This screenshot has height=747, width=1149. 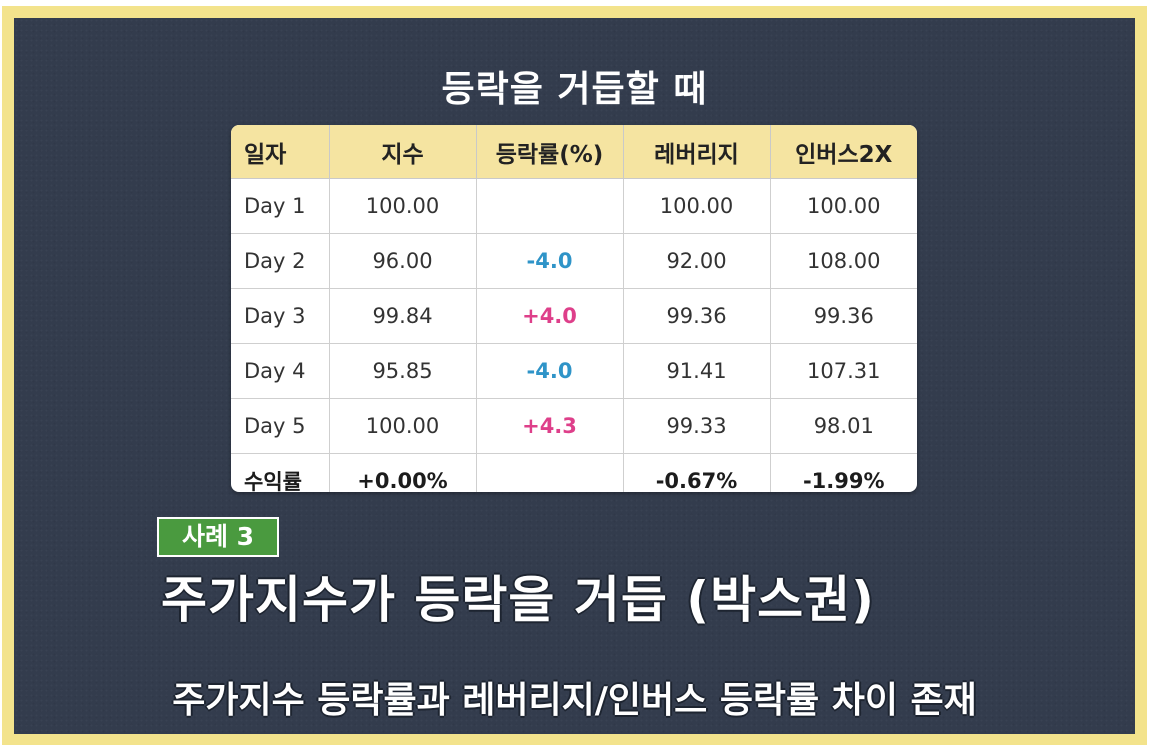 What do you see at coordinates (697, 426) in the screenshot?
I see `cell-leverage: 99.33` at bounding box center [697, 426].